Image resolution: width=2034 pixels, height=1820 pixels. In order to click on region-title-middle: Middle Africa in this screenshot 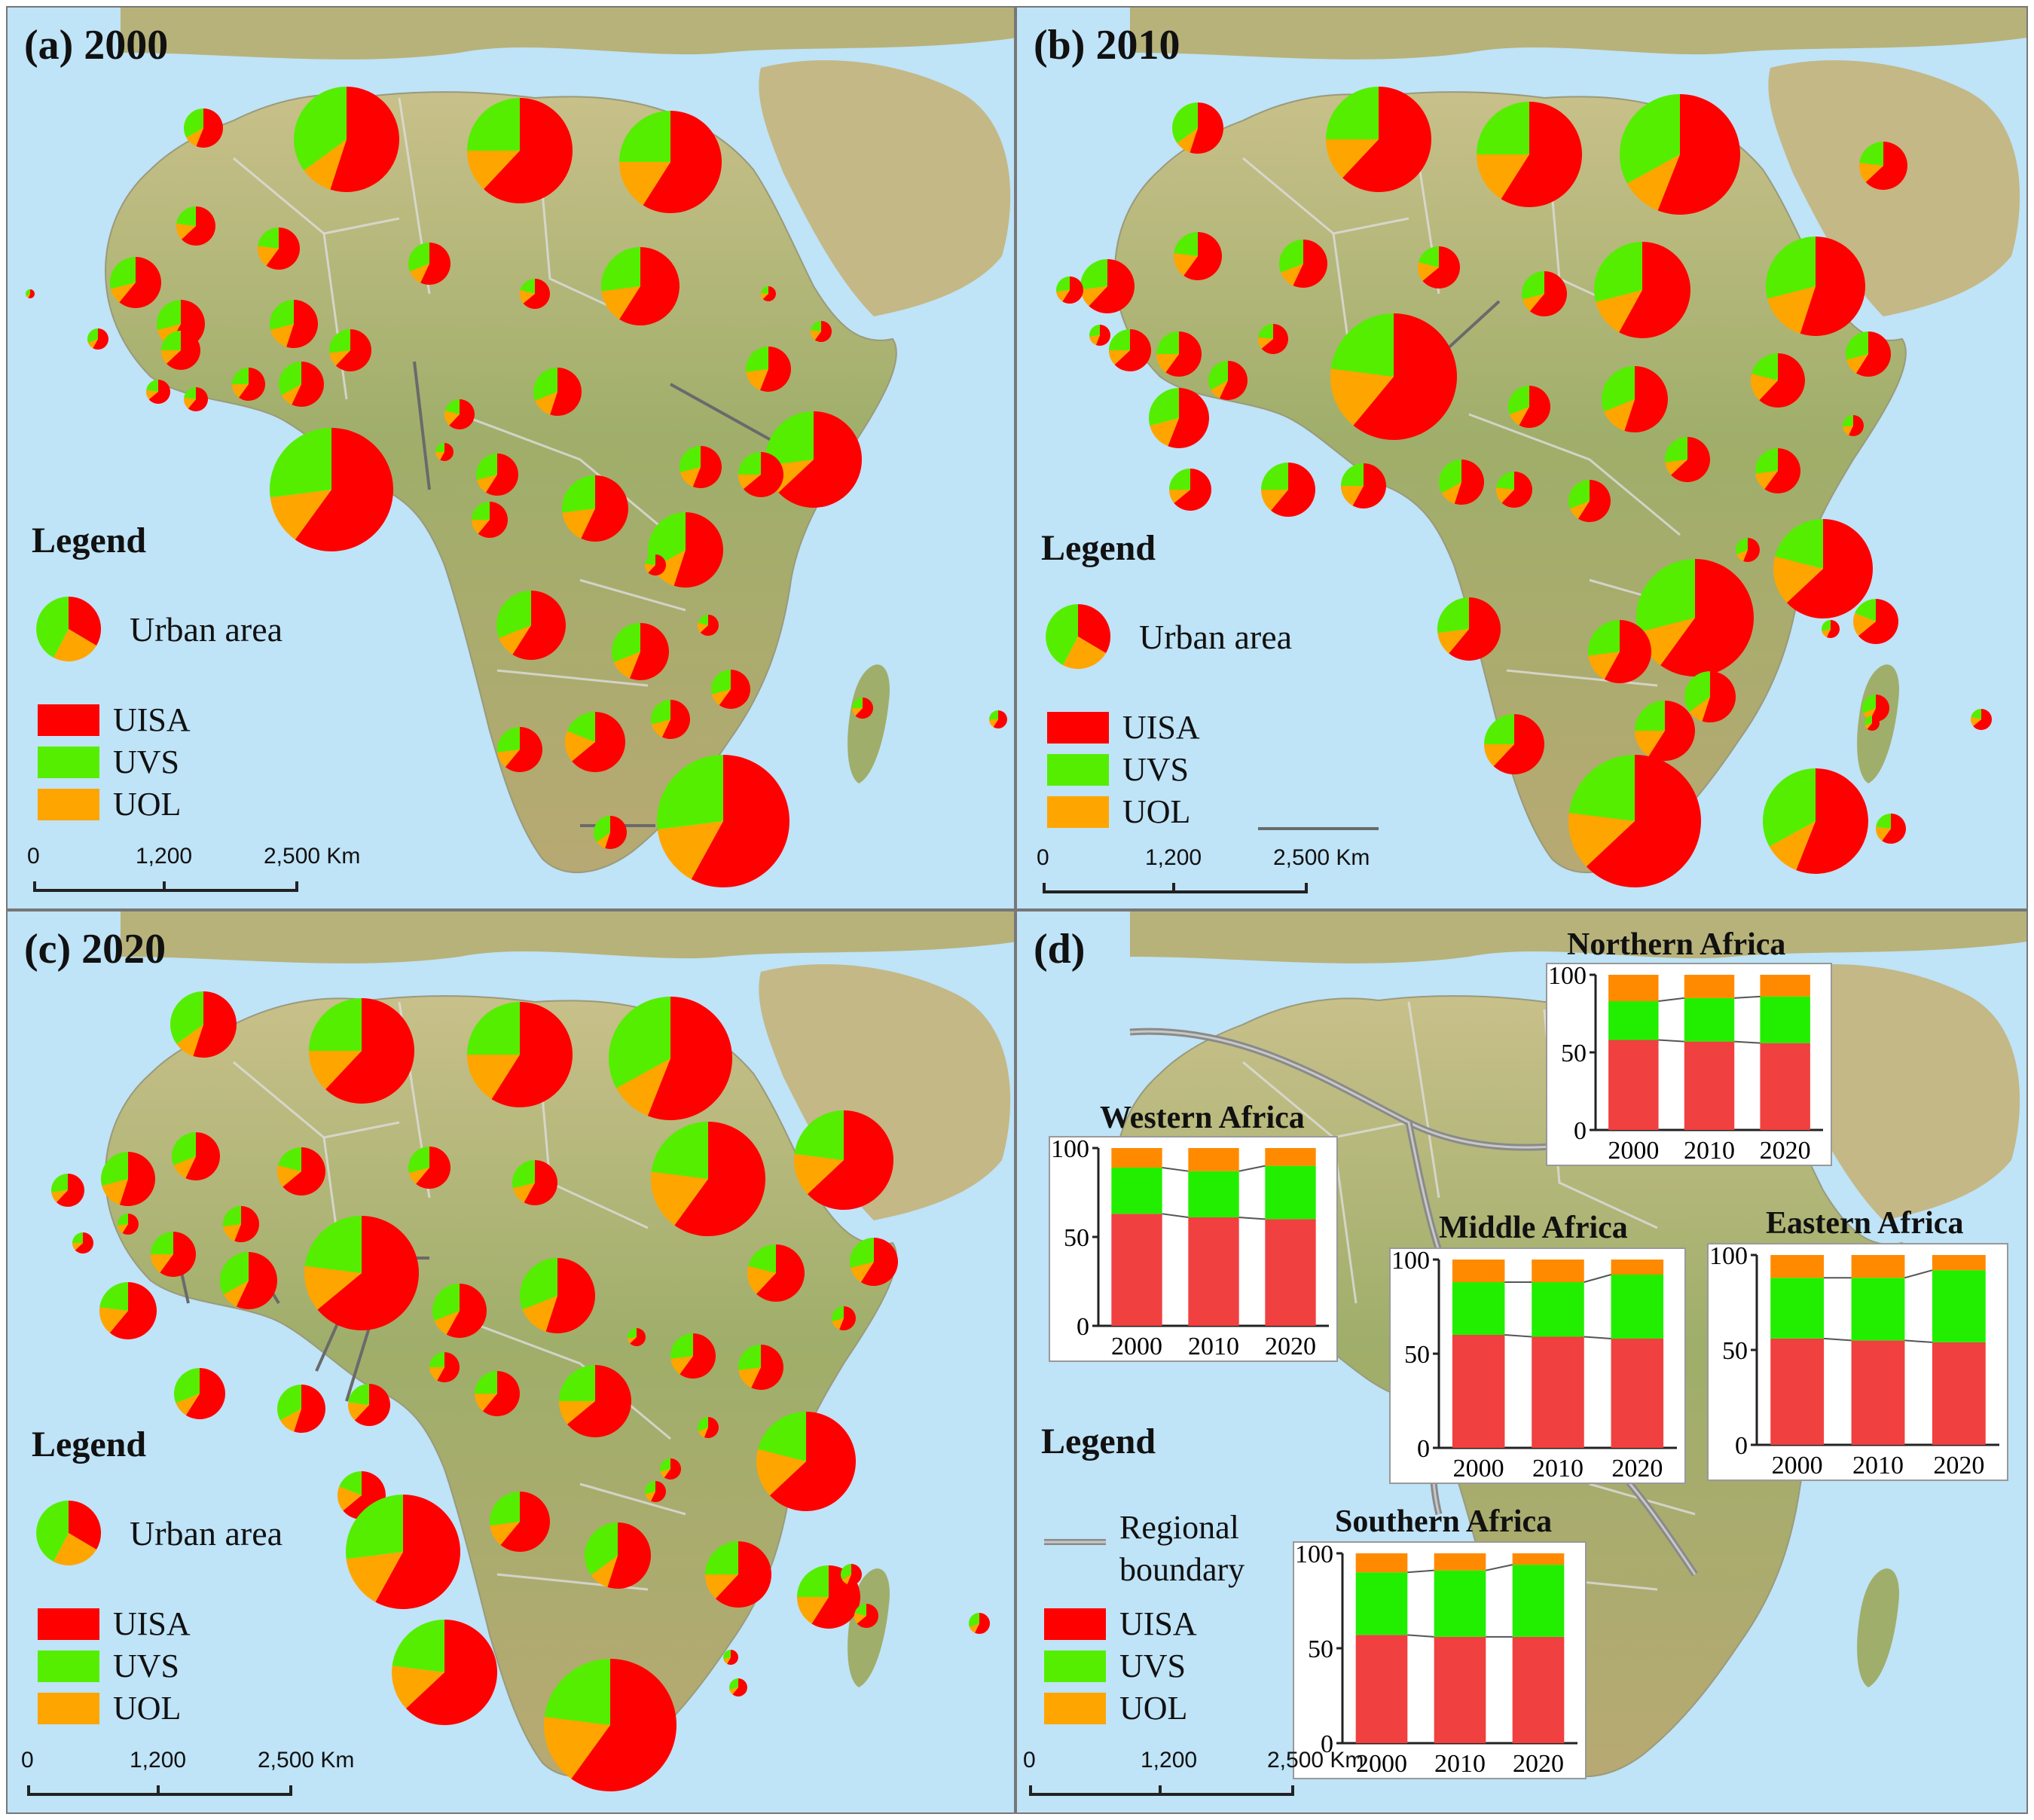, I will do `click(1533, 1228)`.